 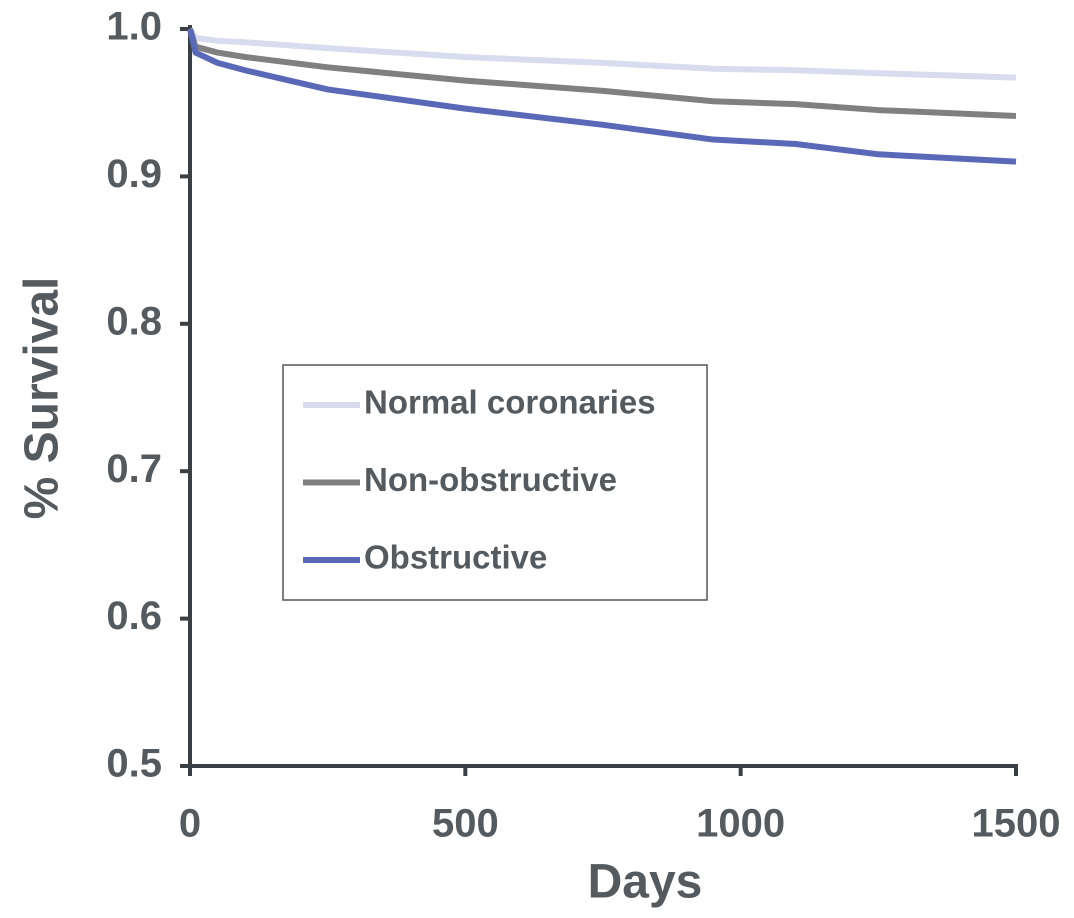 What do you see at coordinates (134, 27) in the screenshot?
I see `y-tick-label: 1.0` at bounding box center [134, 27].